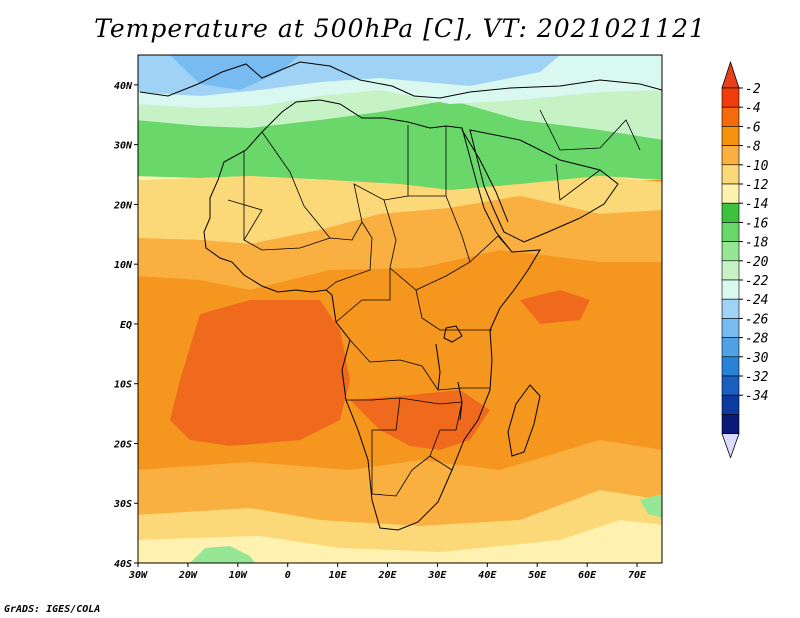  I want to click on lon-tick-label: 30W, so click(138, 575).